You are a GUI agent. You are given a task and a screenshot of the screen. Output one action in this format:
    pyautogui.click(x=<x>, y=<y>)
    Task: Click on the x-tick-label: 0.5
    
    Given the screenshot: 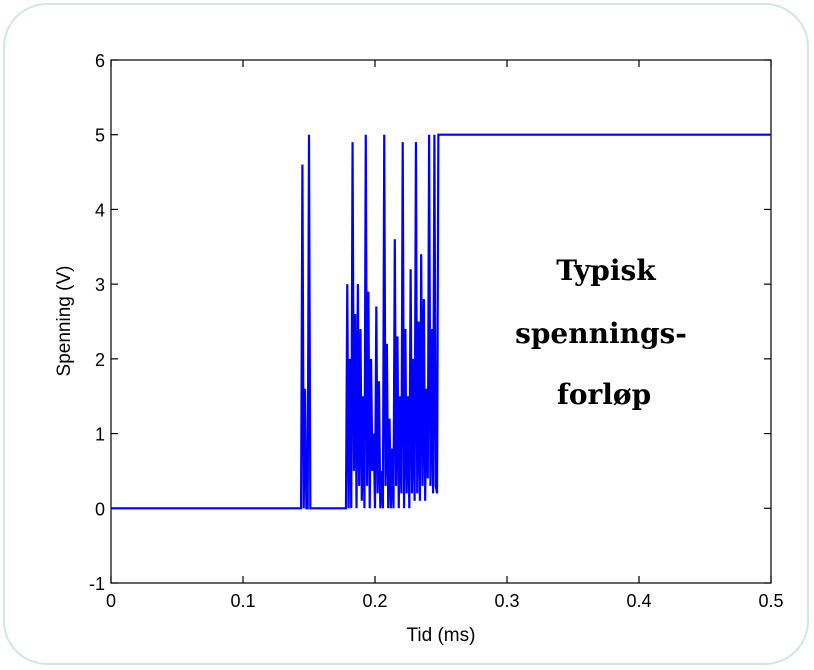 What is the action you would take?
    pyautogui.click(x=770, y=601)
    